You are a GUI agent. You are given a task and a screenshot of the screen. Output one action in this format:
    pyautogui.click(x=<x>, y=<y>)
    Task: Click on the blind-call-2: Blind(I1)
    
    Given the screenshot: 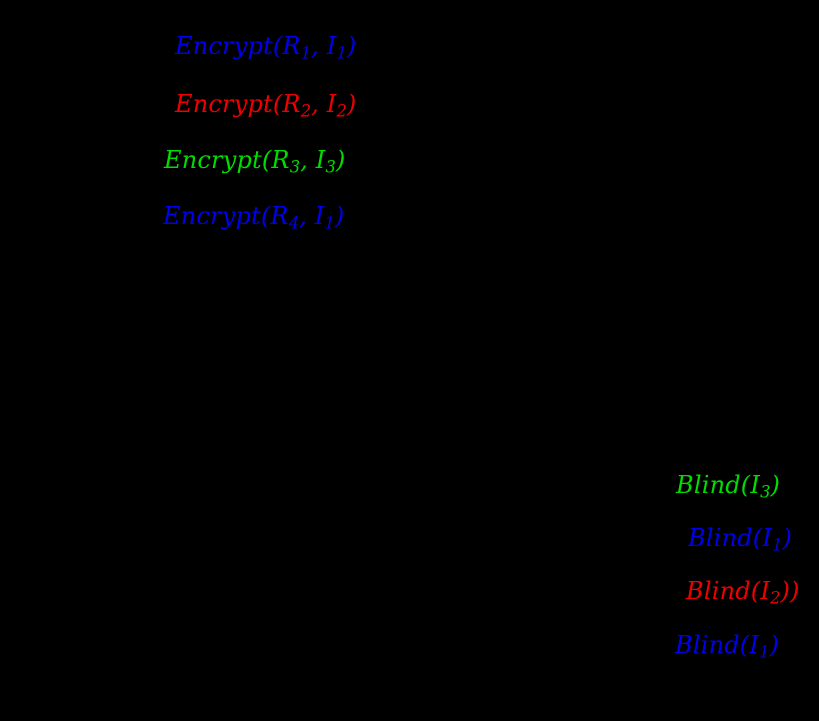 What is the action you would take?
    pyautogui.click(x=740, y=538)
    